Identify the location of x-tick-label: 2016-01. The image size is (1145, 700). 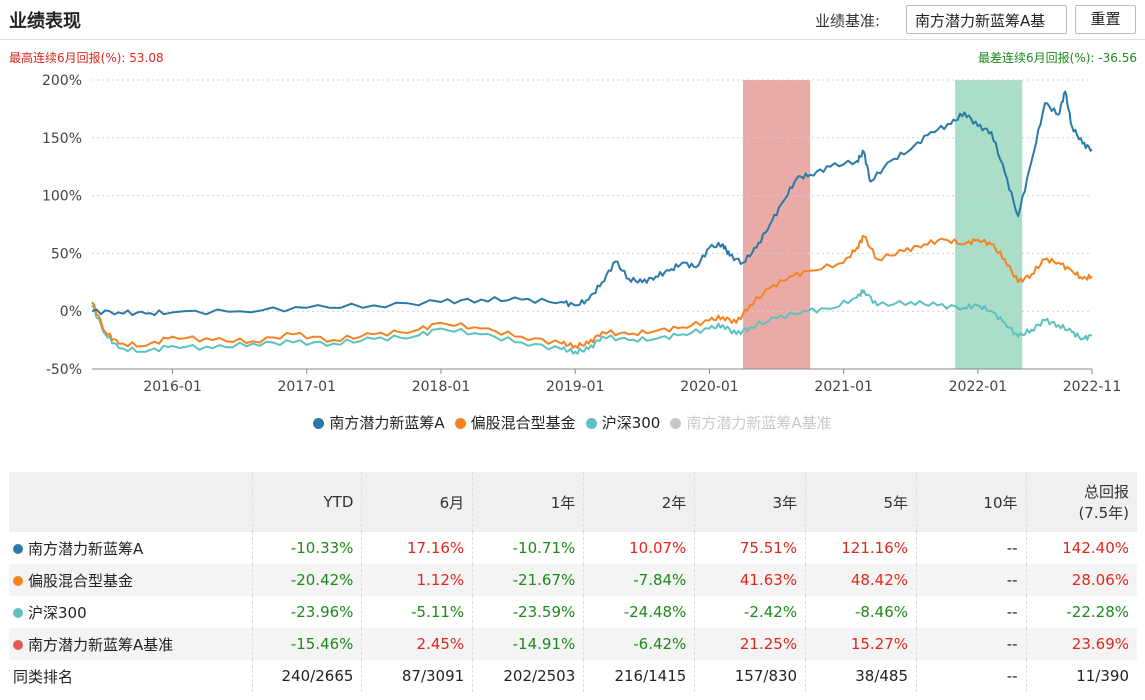
(172, 387).